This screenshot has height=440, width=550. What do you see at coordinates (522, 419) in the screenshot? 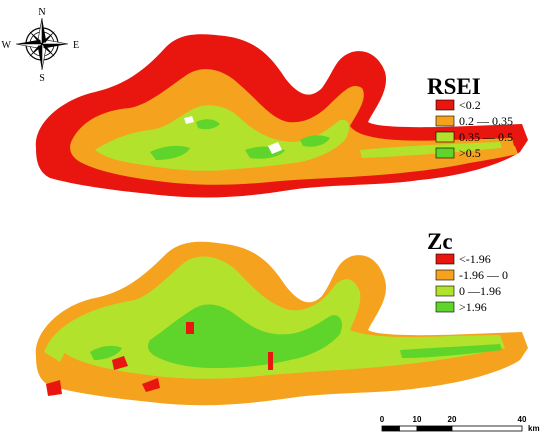
I see `scale-tick-40: 40` at bounding box center [522, 419].